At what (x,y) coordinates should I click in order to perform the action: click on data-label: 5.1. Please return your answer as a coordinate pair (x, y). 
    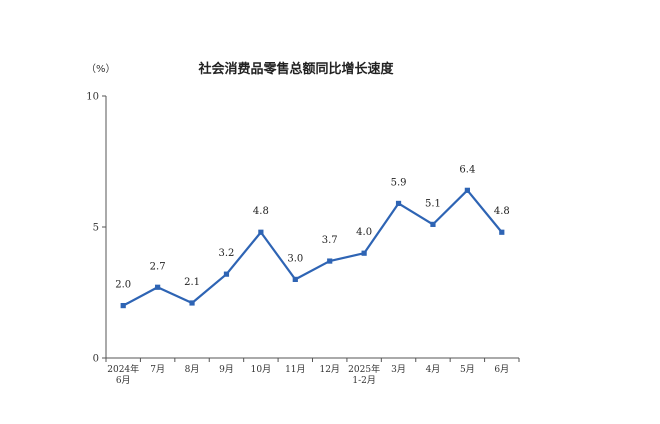
    Looking at the image, I should click on (433, 203).